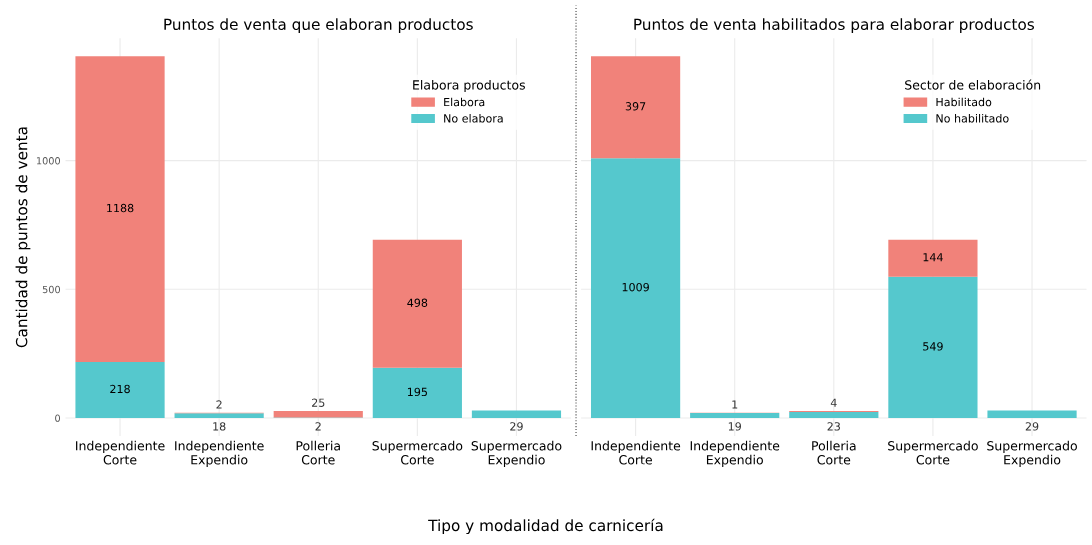 Image resolution: width=1092 pixels, height=545 pixels. I want to click on data-label: 218, so click(120, 389).